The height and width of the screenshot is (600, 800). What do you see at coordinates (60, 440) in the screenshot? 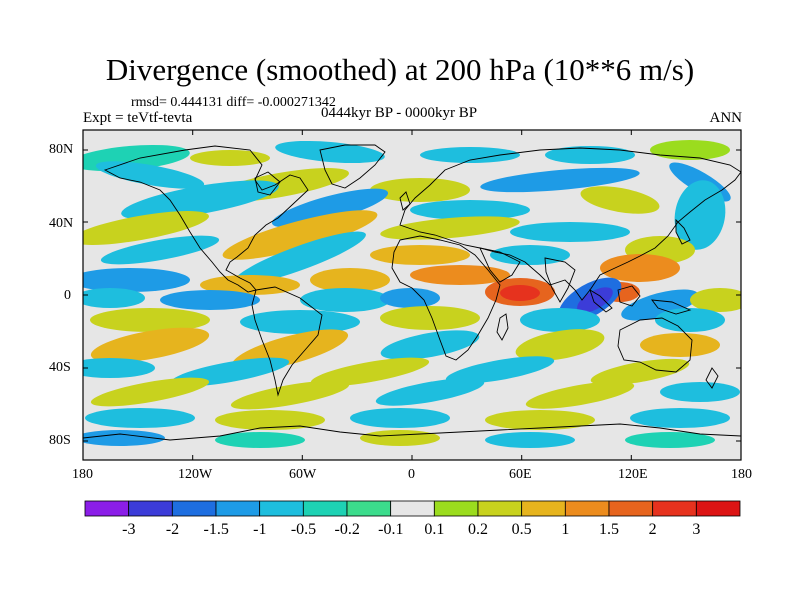
I see `lat-label-80s: 80S` at bounding box center [60, 440].